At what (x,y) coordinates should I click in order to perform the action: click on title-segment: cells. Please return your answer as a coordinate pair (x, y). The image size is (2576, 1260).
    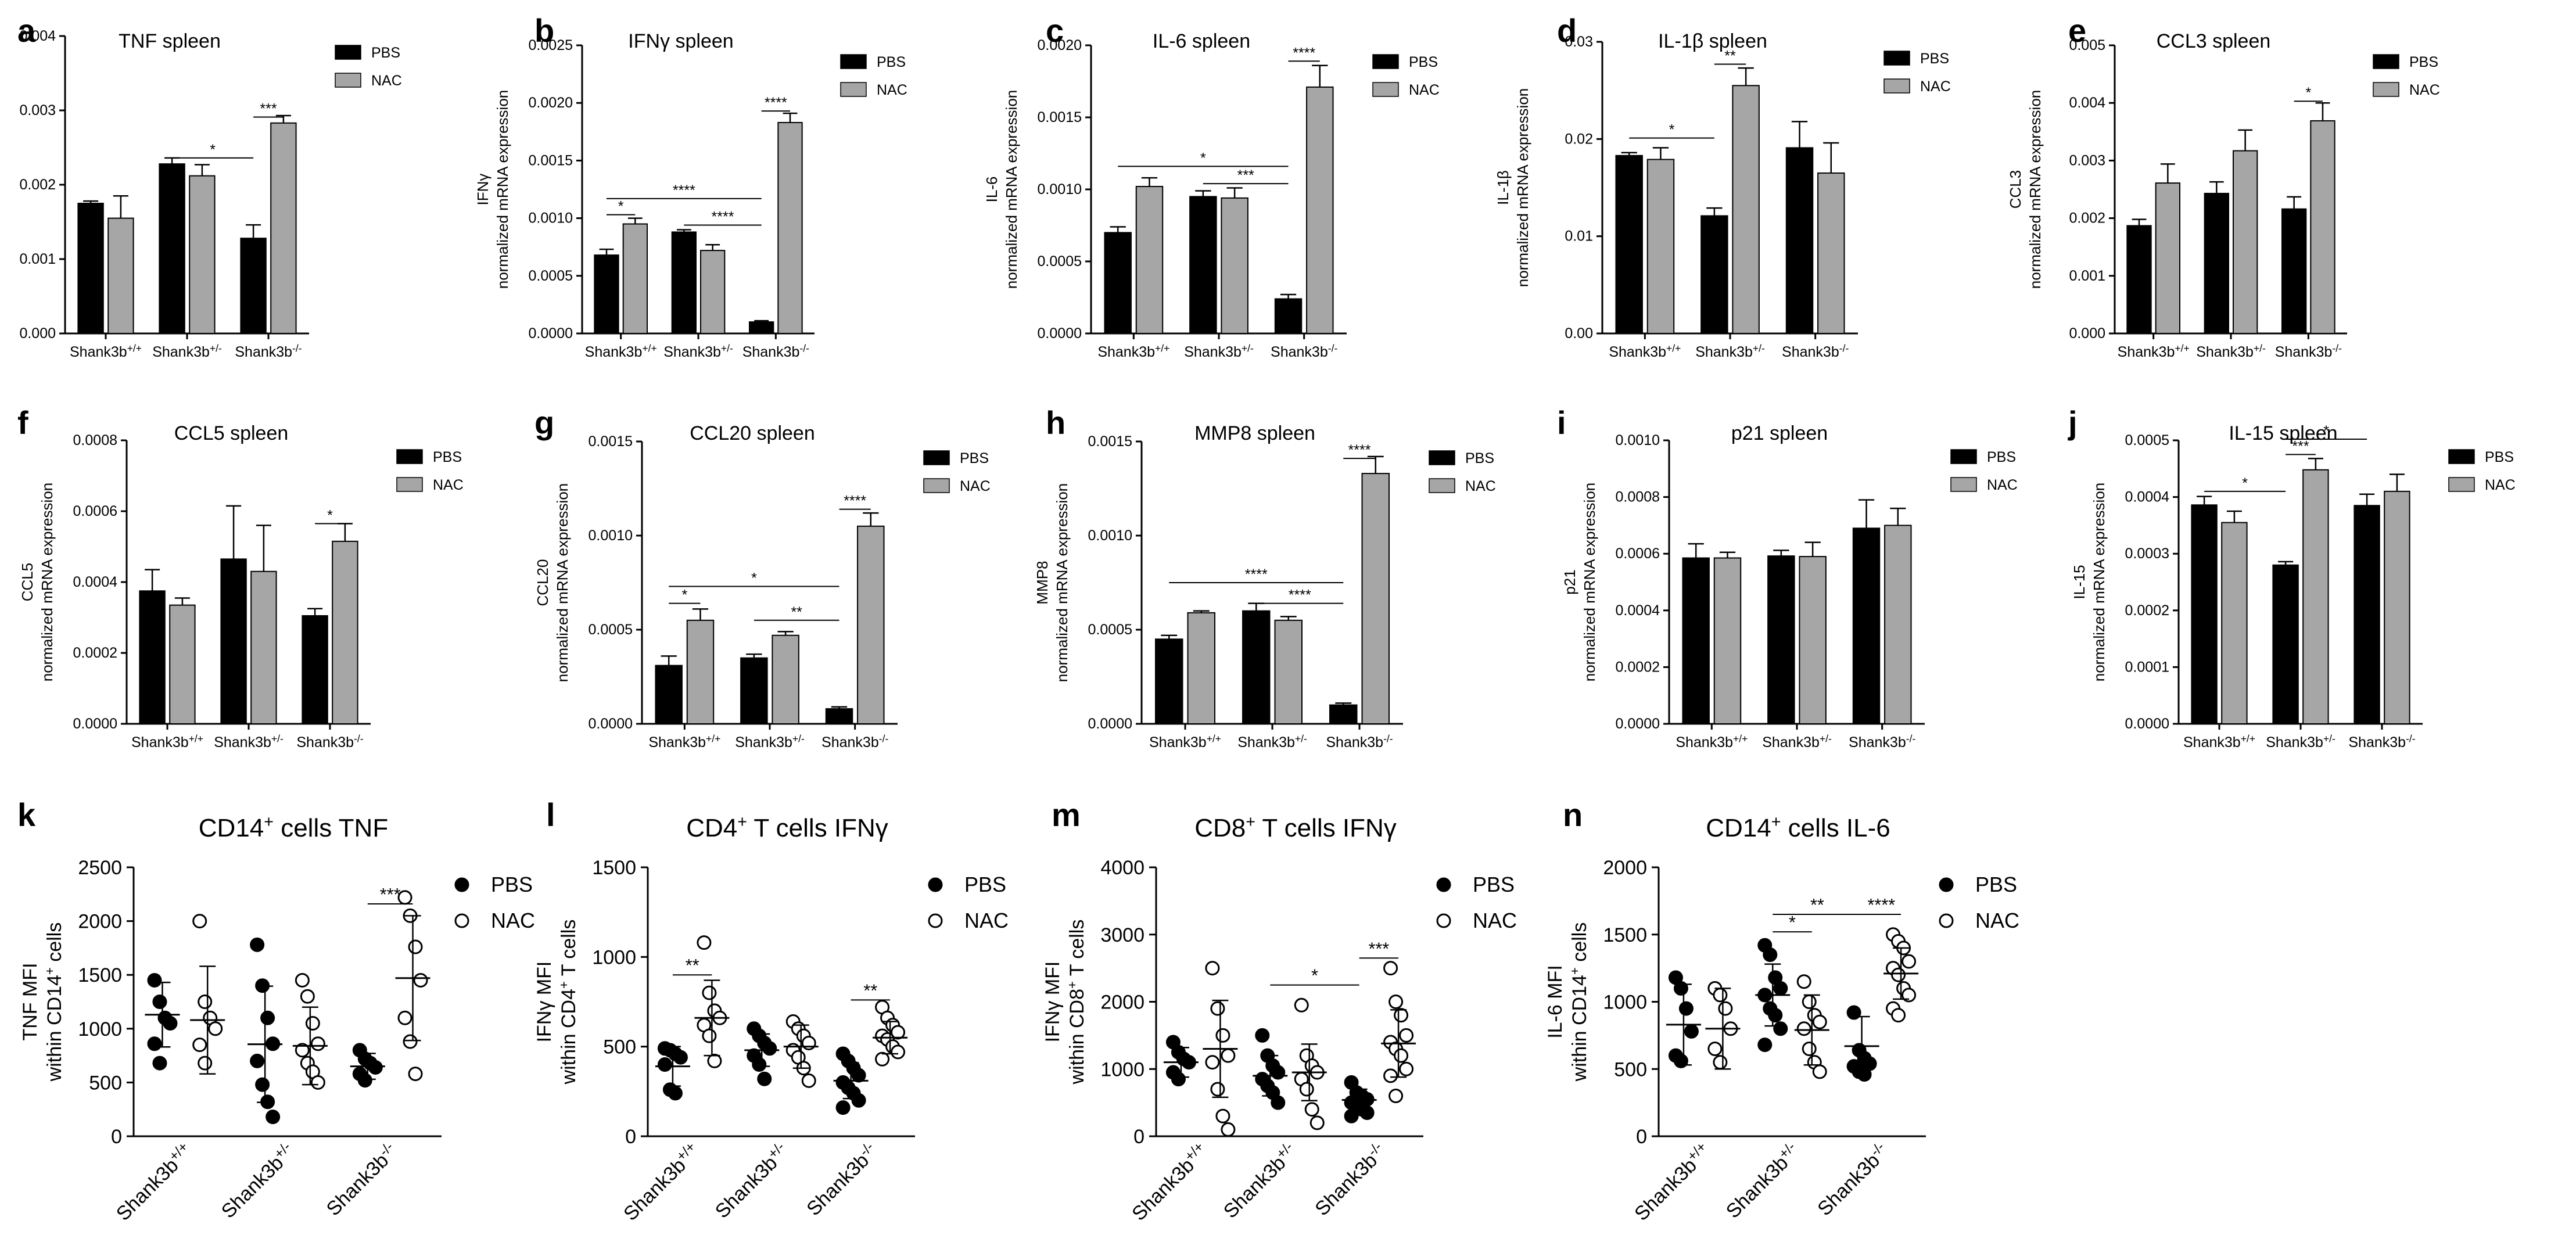
    Looking at the image, I should click on (55, 945).